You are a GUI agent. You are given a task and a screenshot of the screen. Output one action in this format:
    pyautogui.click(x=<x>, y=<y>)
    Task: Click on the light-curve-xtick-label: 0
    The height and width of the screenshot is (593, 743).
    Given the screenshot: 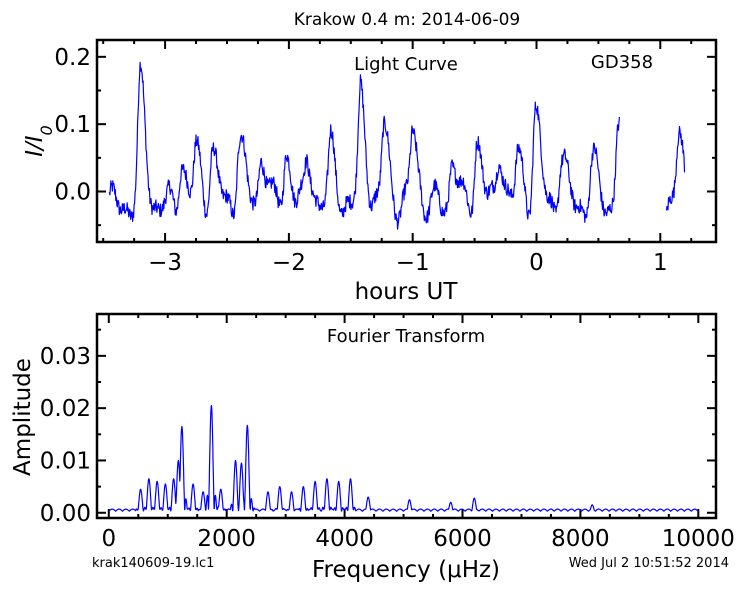 What is the action you would take?
    pyautogui.click(x=536, y=263)
    